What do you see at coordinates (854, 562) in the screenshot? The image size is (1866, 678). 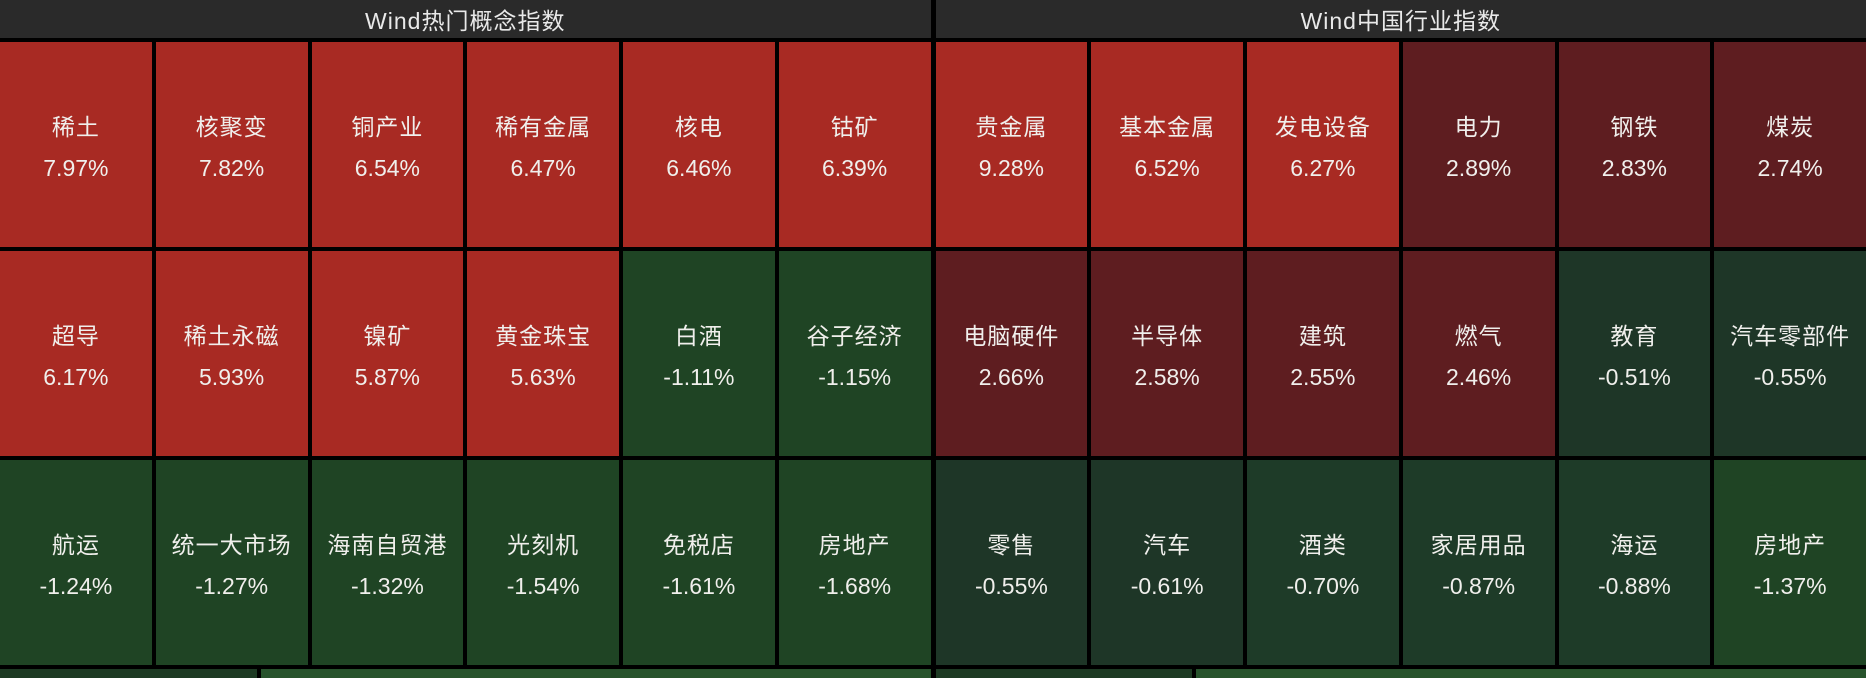 I see `index-tile: 房地产 -1.68%` at bounding box center [854, 562].